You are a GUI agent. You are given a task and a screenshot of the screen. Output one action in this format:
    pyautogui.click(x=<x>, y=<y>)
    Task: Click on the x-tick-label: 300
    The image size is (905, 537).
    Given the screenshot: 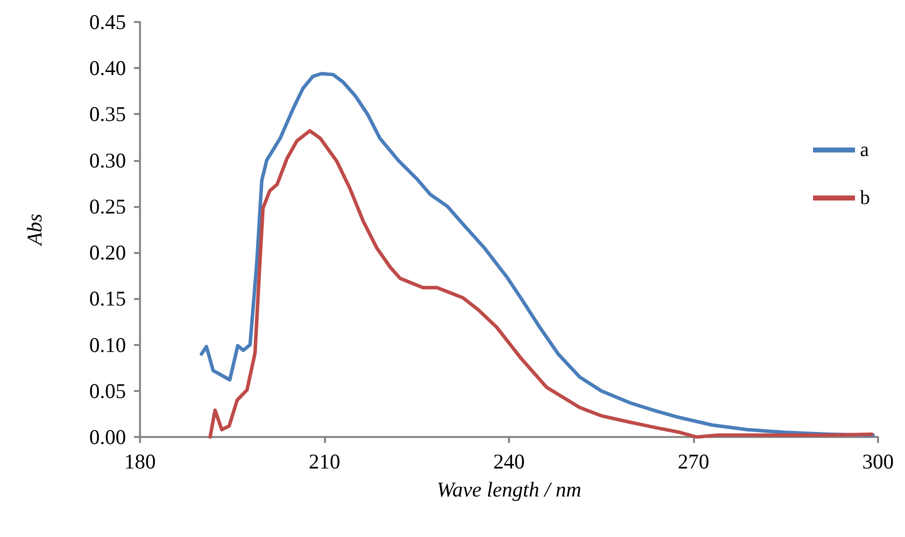 What is the action you would take?
    pyautogui.click(x=878, y=462)
    